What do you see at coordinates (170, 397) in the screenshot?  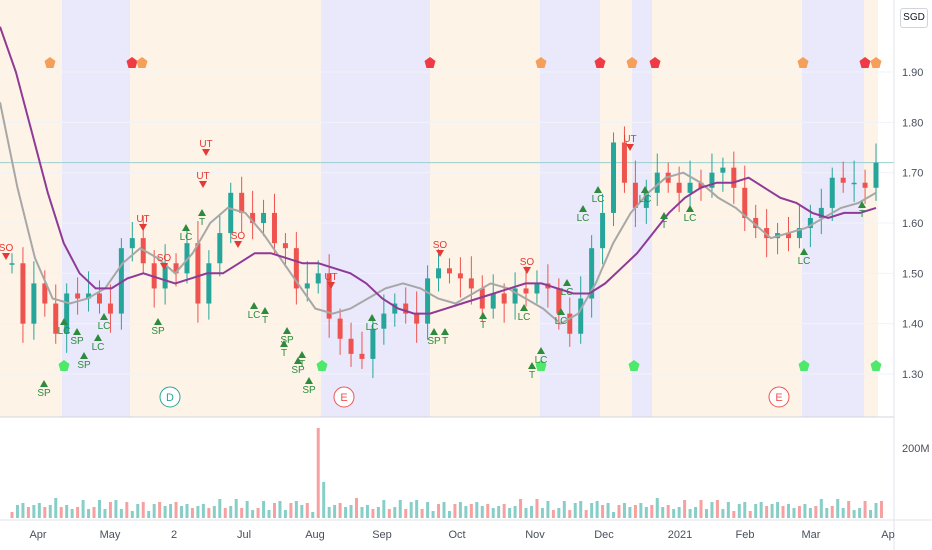 I see `event-badge-circle` at bounding box center [170, 397].